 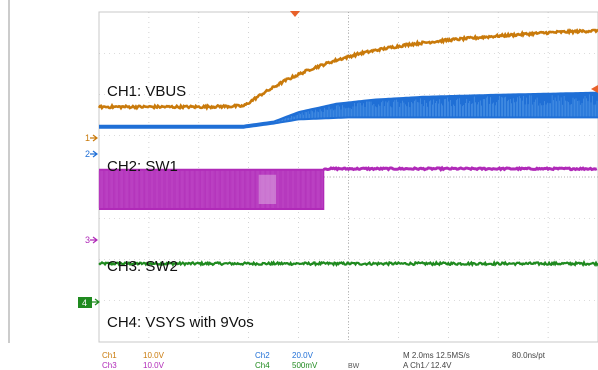 What do you see at coordinates (87, 154) in the screenshot?
I see `svg-text: 2` at bounding box center [87, 154].